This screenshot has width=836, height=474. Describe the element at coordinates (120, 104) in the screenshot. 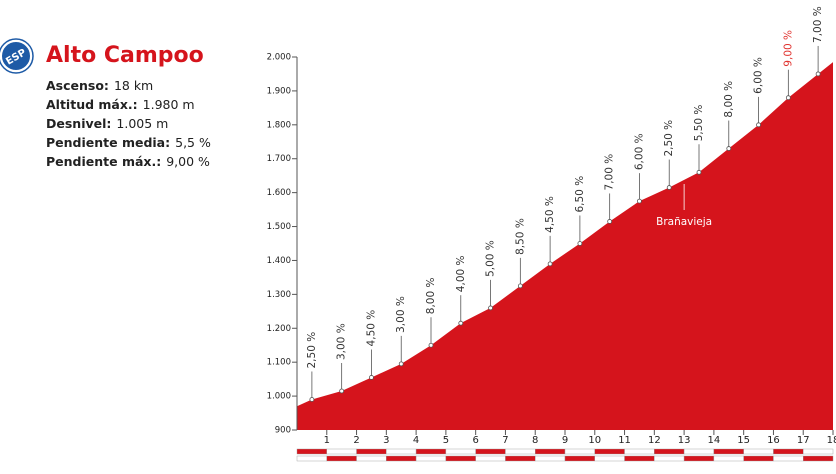

I see `stat: Altitud máx.: 1.980 m` at that location.